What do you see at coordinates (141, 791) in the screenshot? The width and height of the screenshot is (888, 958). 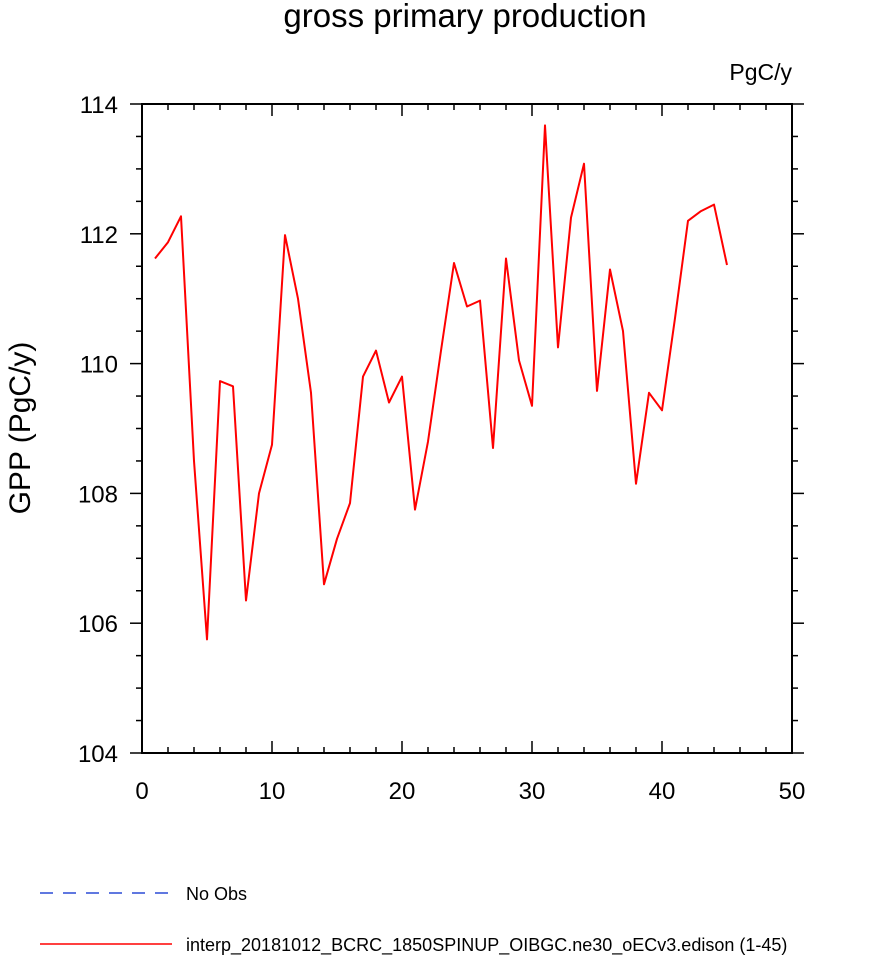 I see `x-tick-label: 0` at bounding box center [141, 791].